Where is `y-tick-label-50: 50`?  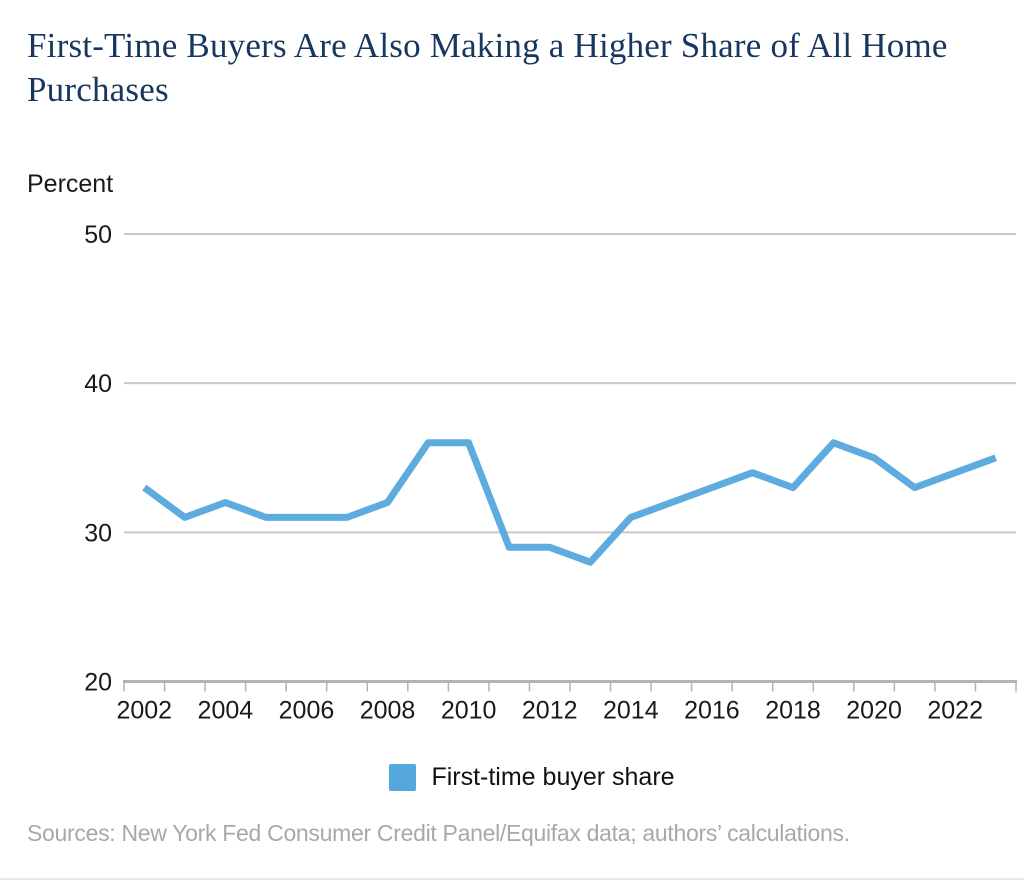 y-tick-label-50: 50 is located at coordinates (98, 235).